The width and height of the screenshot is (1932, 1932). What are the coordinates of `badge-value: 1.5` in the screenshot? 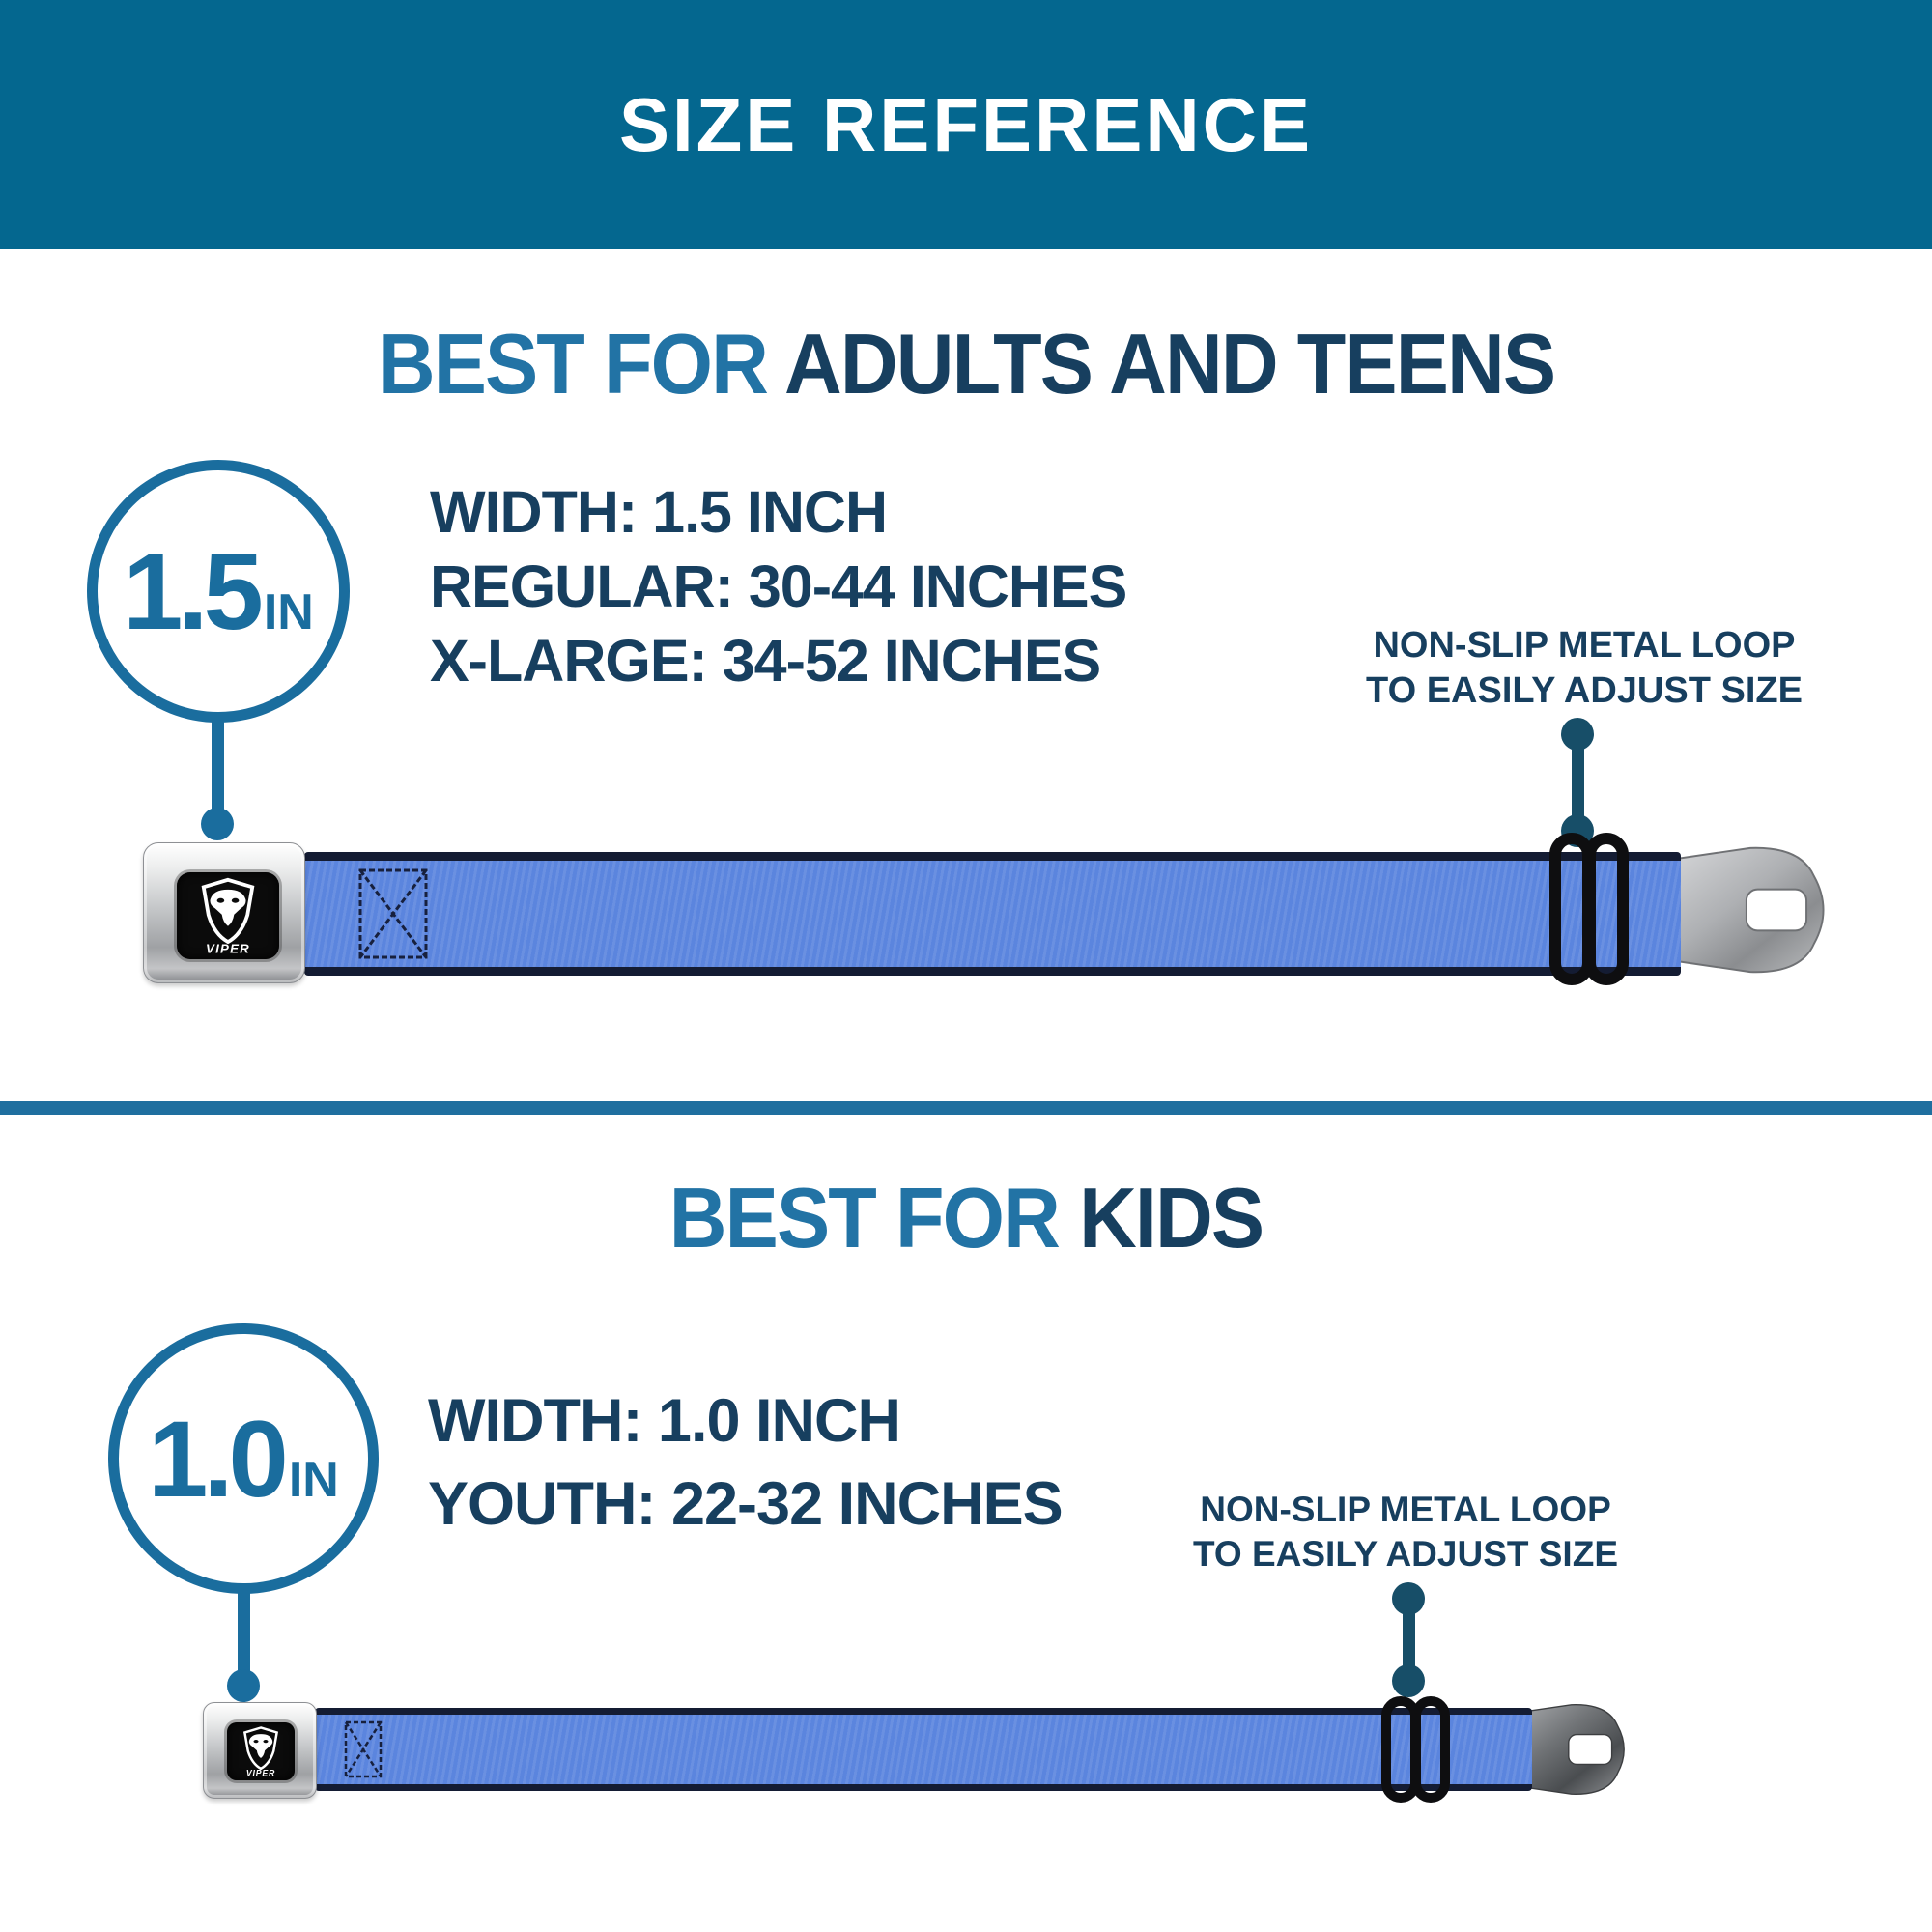 It's located at (193, 591).